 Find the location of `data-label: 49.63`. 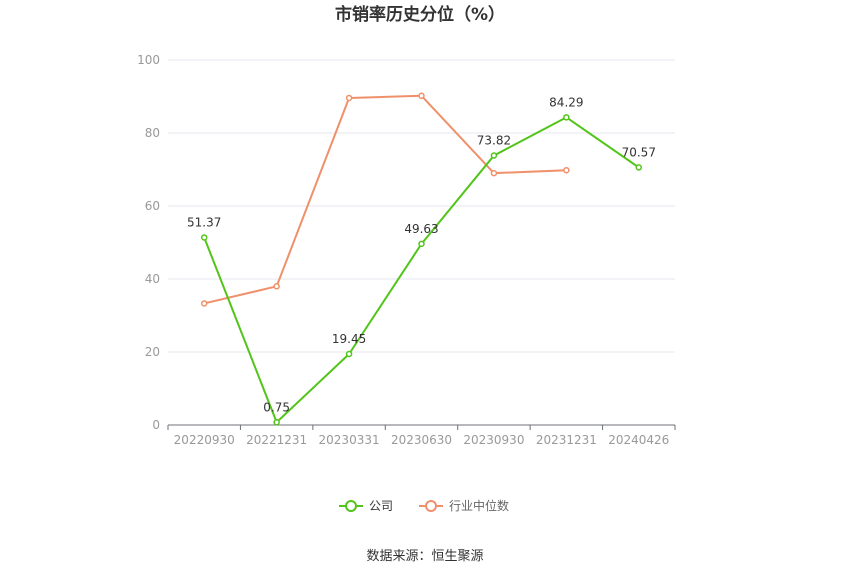

data-label: 49.63 is located at coordinates (421, 229).